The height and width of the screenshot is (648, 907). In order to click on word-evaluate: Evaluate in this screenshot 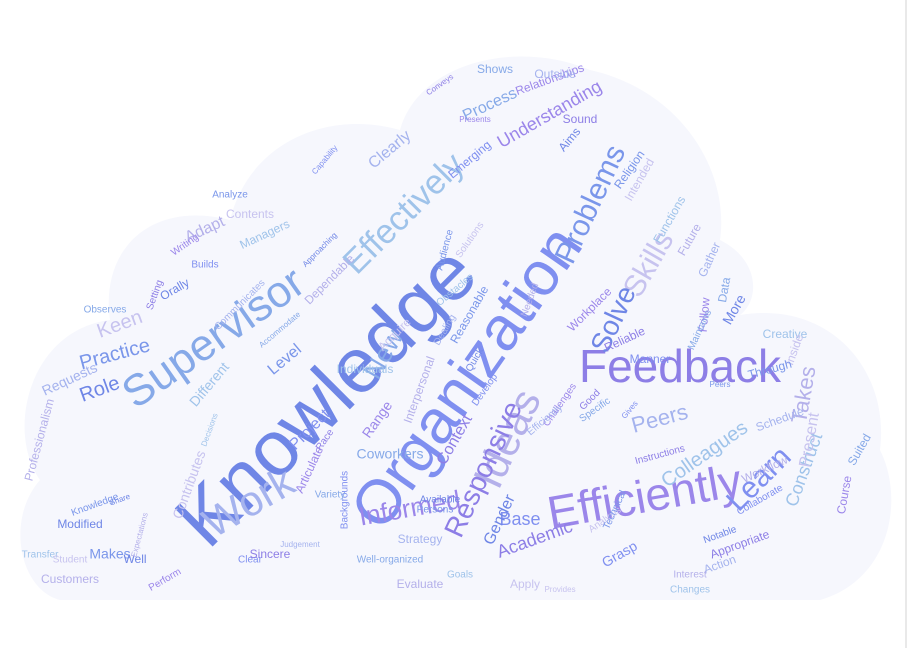, I will do `click(420, 584)`.